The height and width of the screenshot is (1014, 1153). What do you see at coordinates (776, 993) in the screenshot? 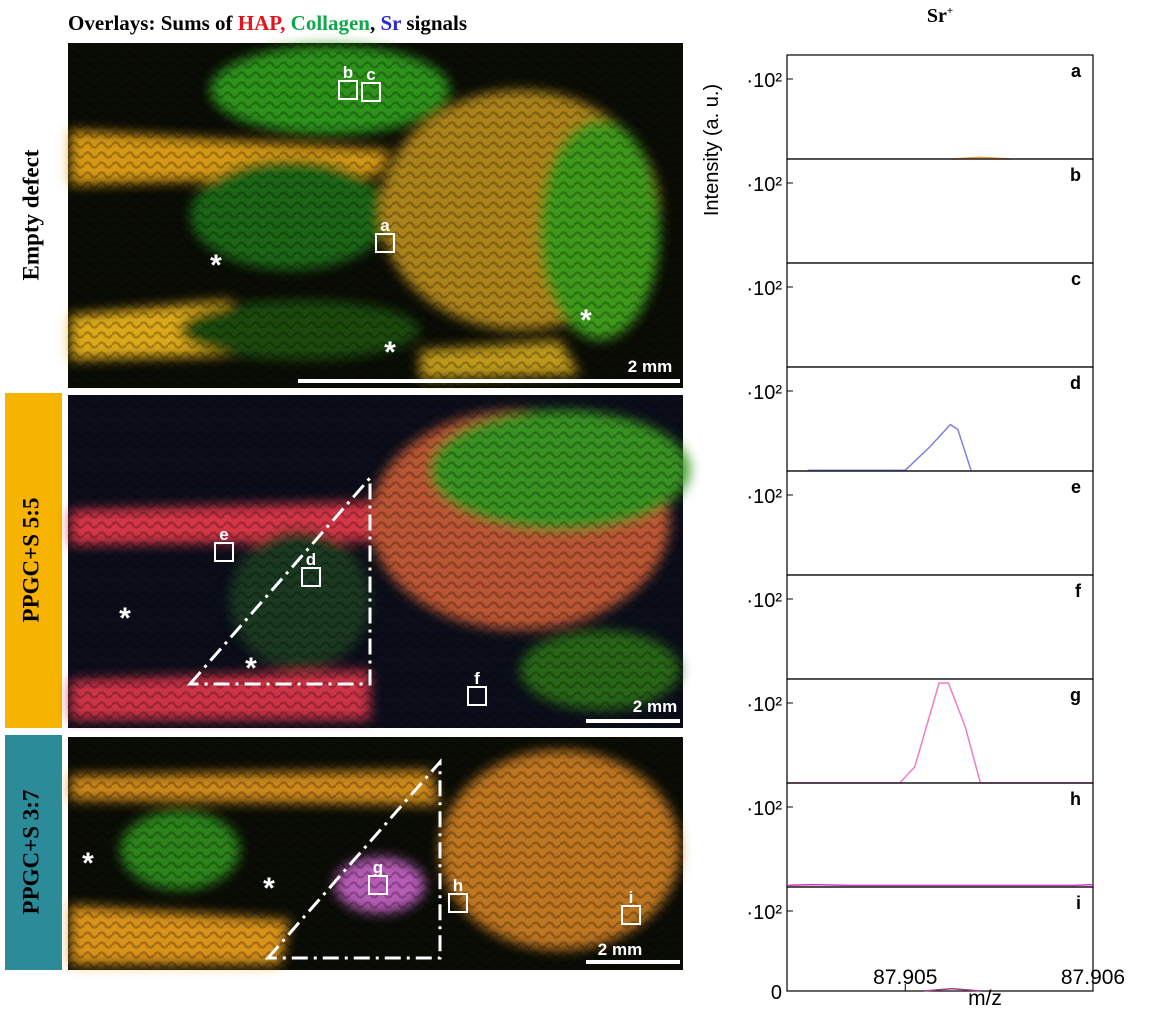
I see `y-tick-label: 0` at bounding box center [776, 993].